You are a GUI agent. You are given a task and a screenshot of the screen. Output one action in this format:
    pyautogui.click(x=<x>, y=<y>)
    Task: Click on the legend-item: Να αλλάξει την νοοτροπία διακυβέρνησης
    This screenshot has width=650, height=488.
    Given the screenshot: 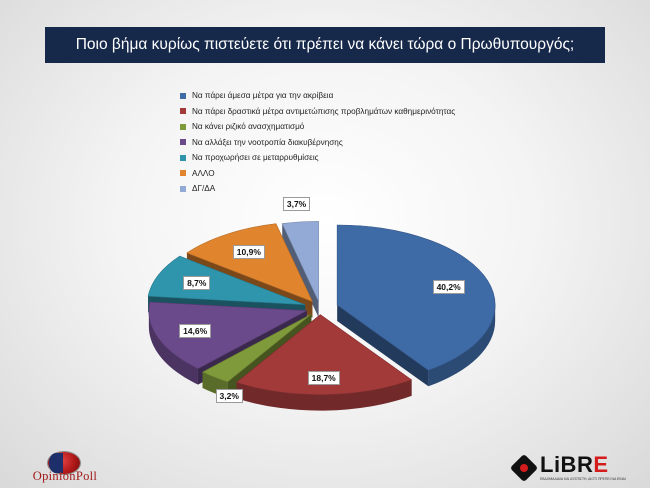 What is the action you would take?
    pyautogui.click(x=317, y=143)
    